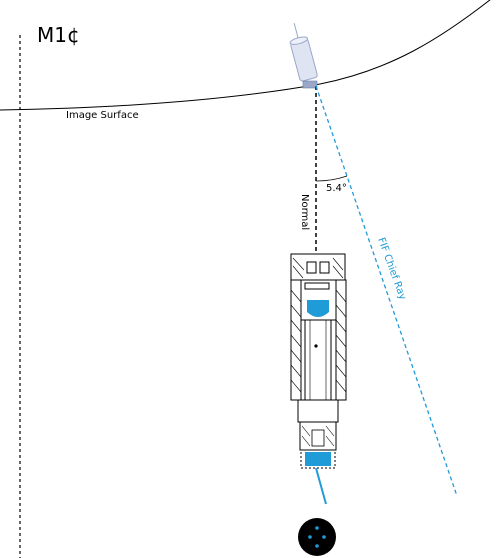 The width and height of the screenshot is (500, 558). What do you see at coordinates (336, 188) in the screenshot?
I see `angle-label: 5.4°` at bounding box center [336, 188].